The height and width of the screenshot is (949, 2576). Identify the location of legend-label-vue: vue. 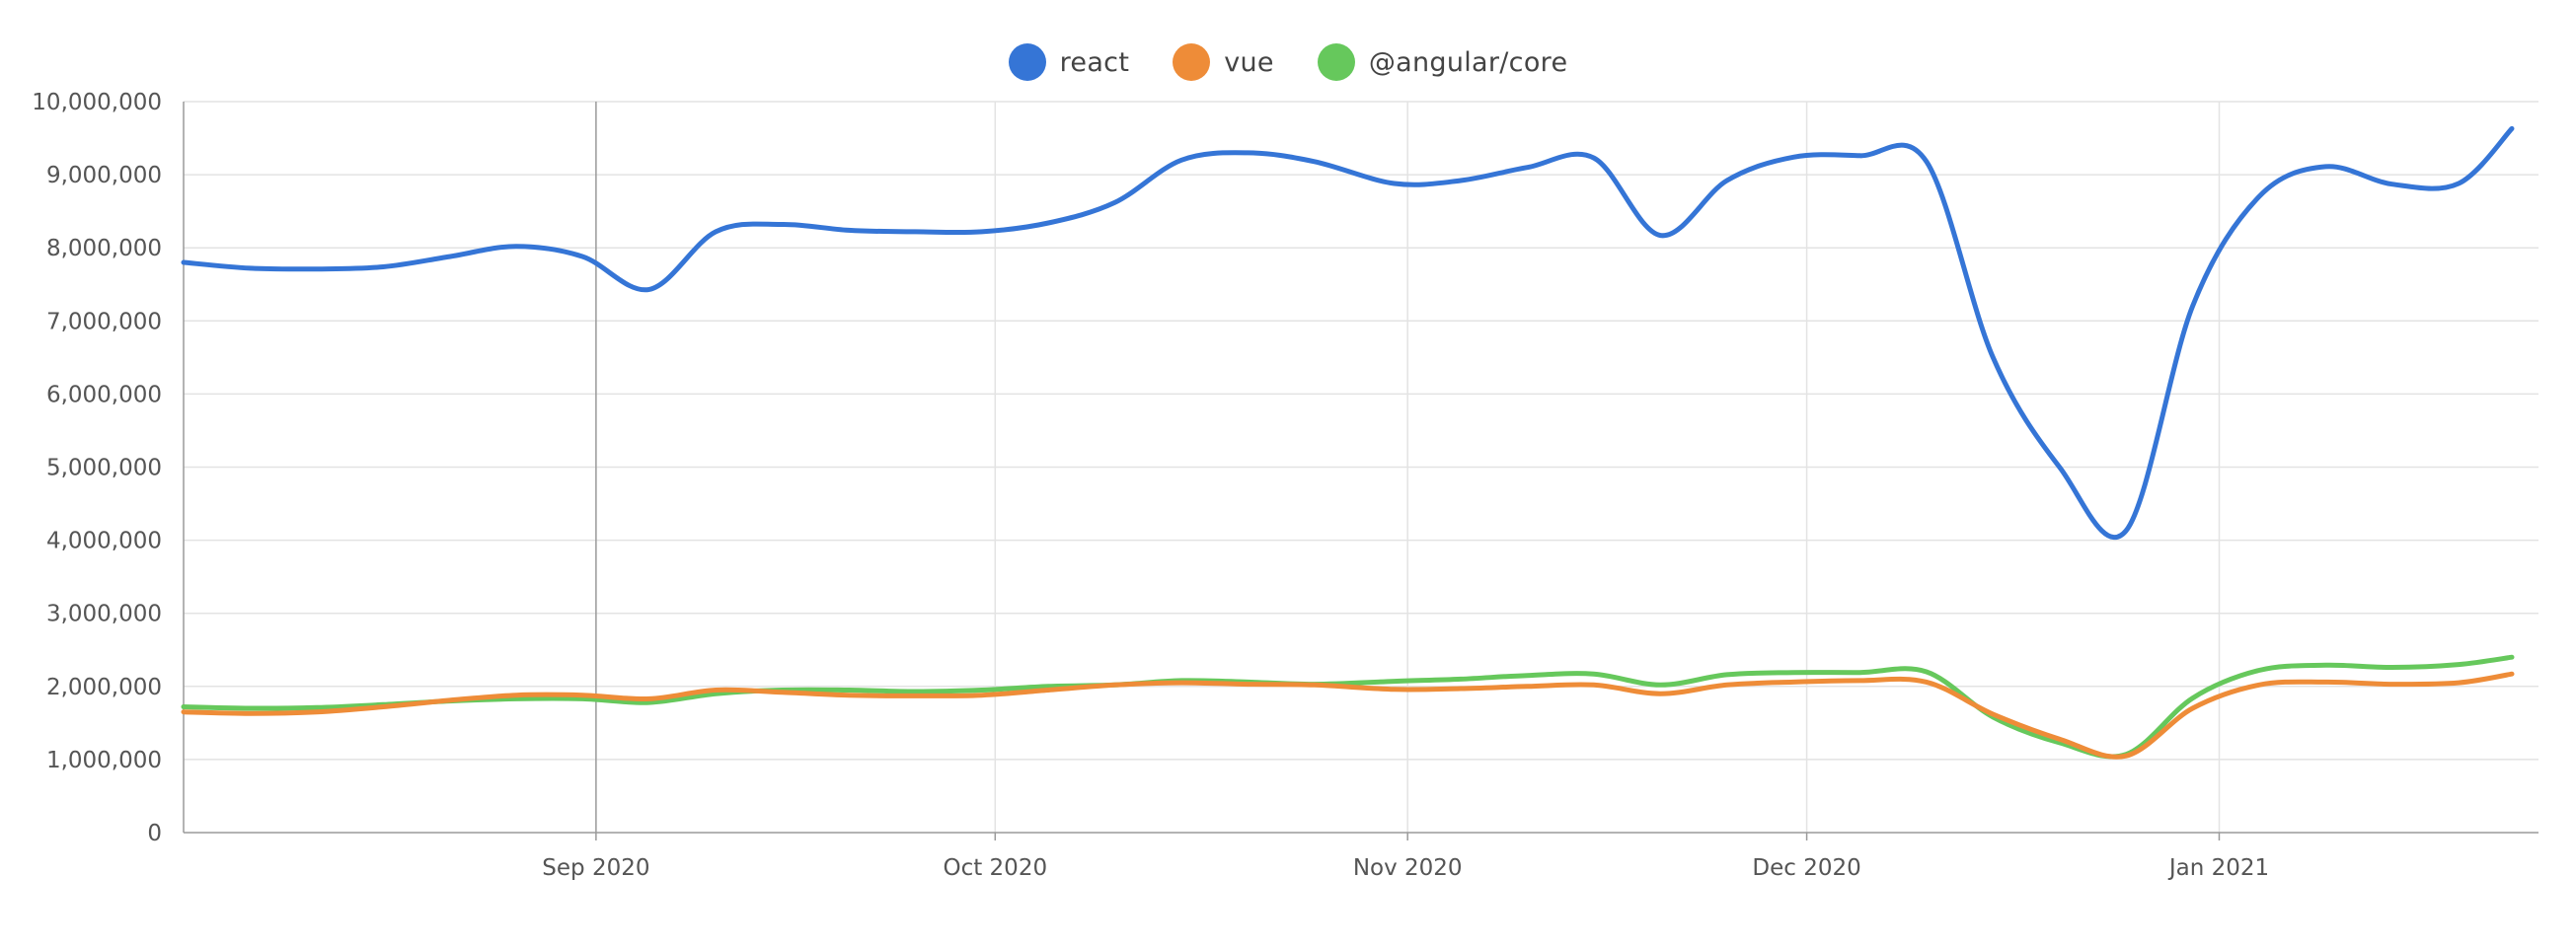
(1249, 62).